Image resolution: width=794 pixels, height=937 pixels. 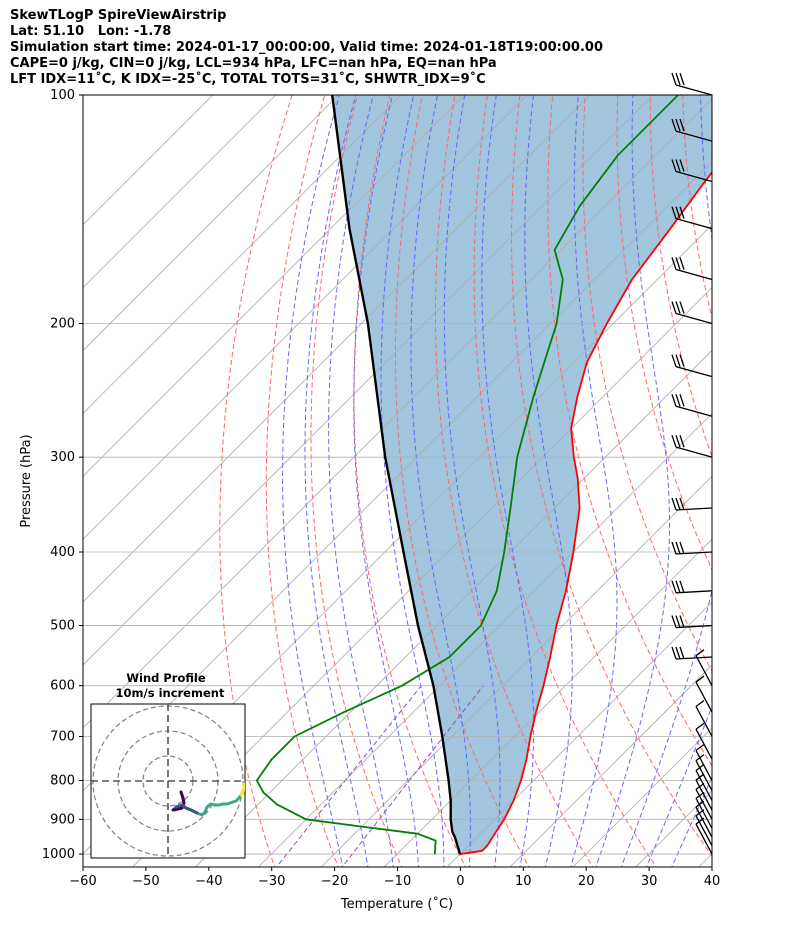 What do you see at coordinates (145, 881) in the screenshot?
I see `x-tick-label: −50` at bounding box center [145, 881].